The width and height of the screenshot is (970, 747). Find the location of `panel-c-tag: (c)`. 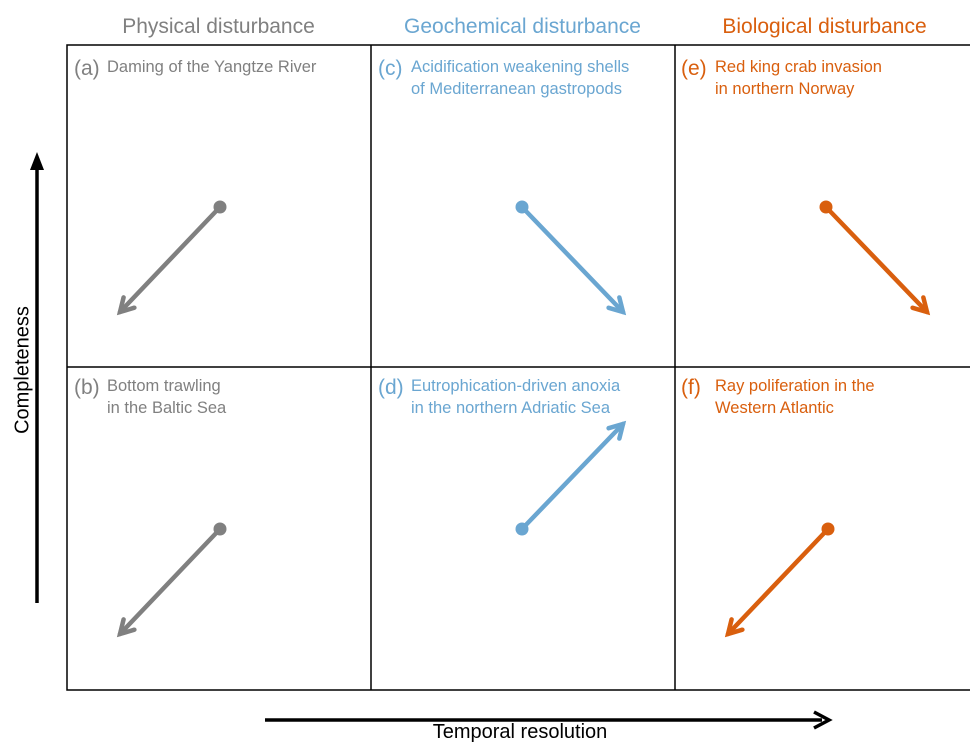

panel-c-tag: (c) is located at coordinates (390, 68).